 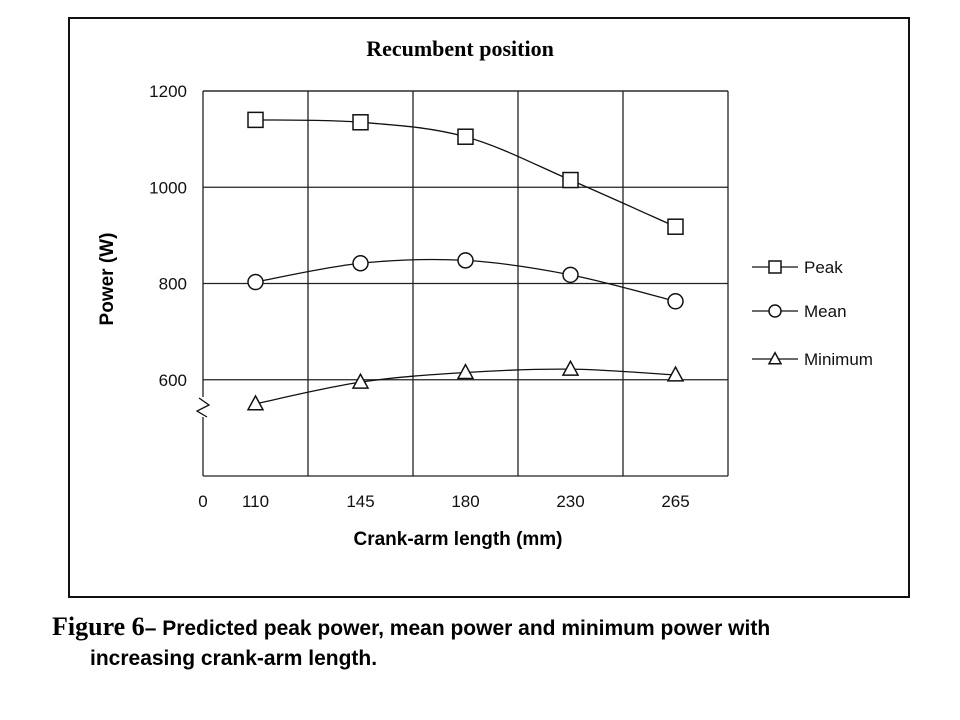 What do you see at coordinates (153, 628) in the screenshot?
I see `caption-dash: –` at bounding box center [153, 628].